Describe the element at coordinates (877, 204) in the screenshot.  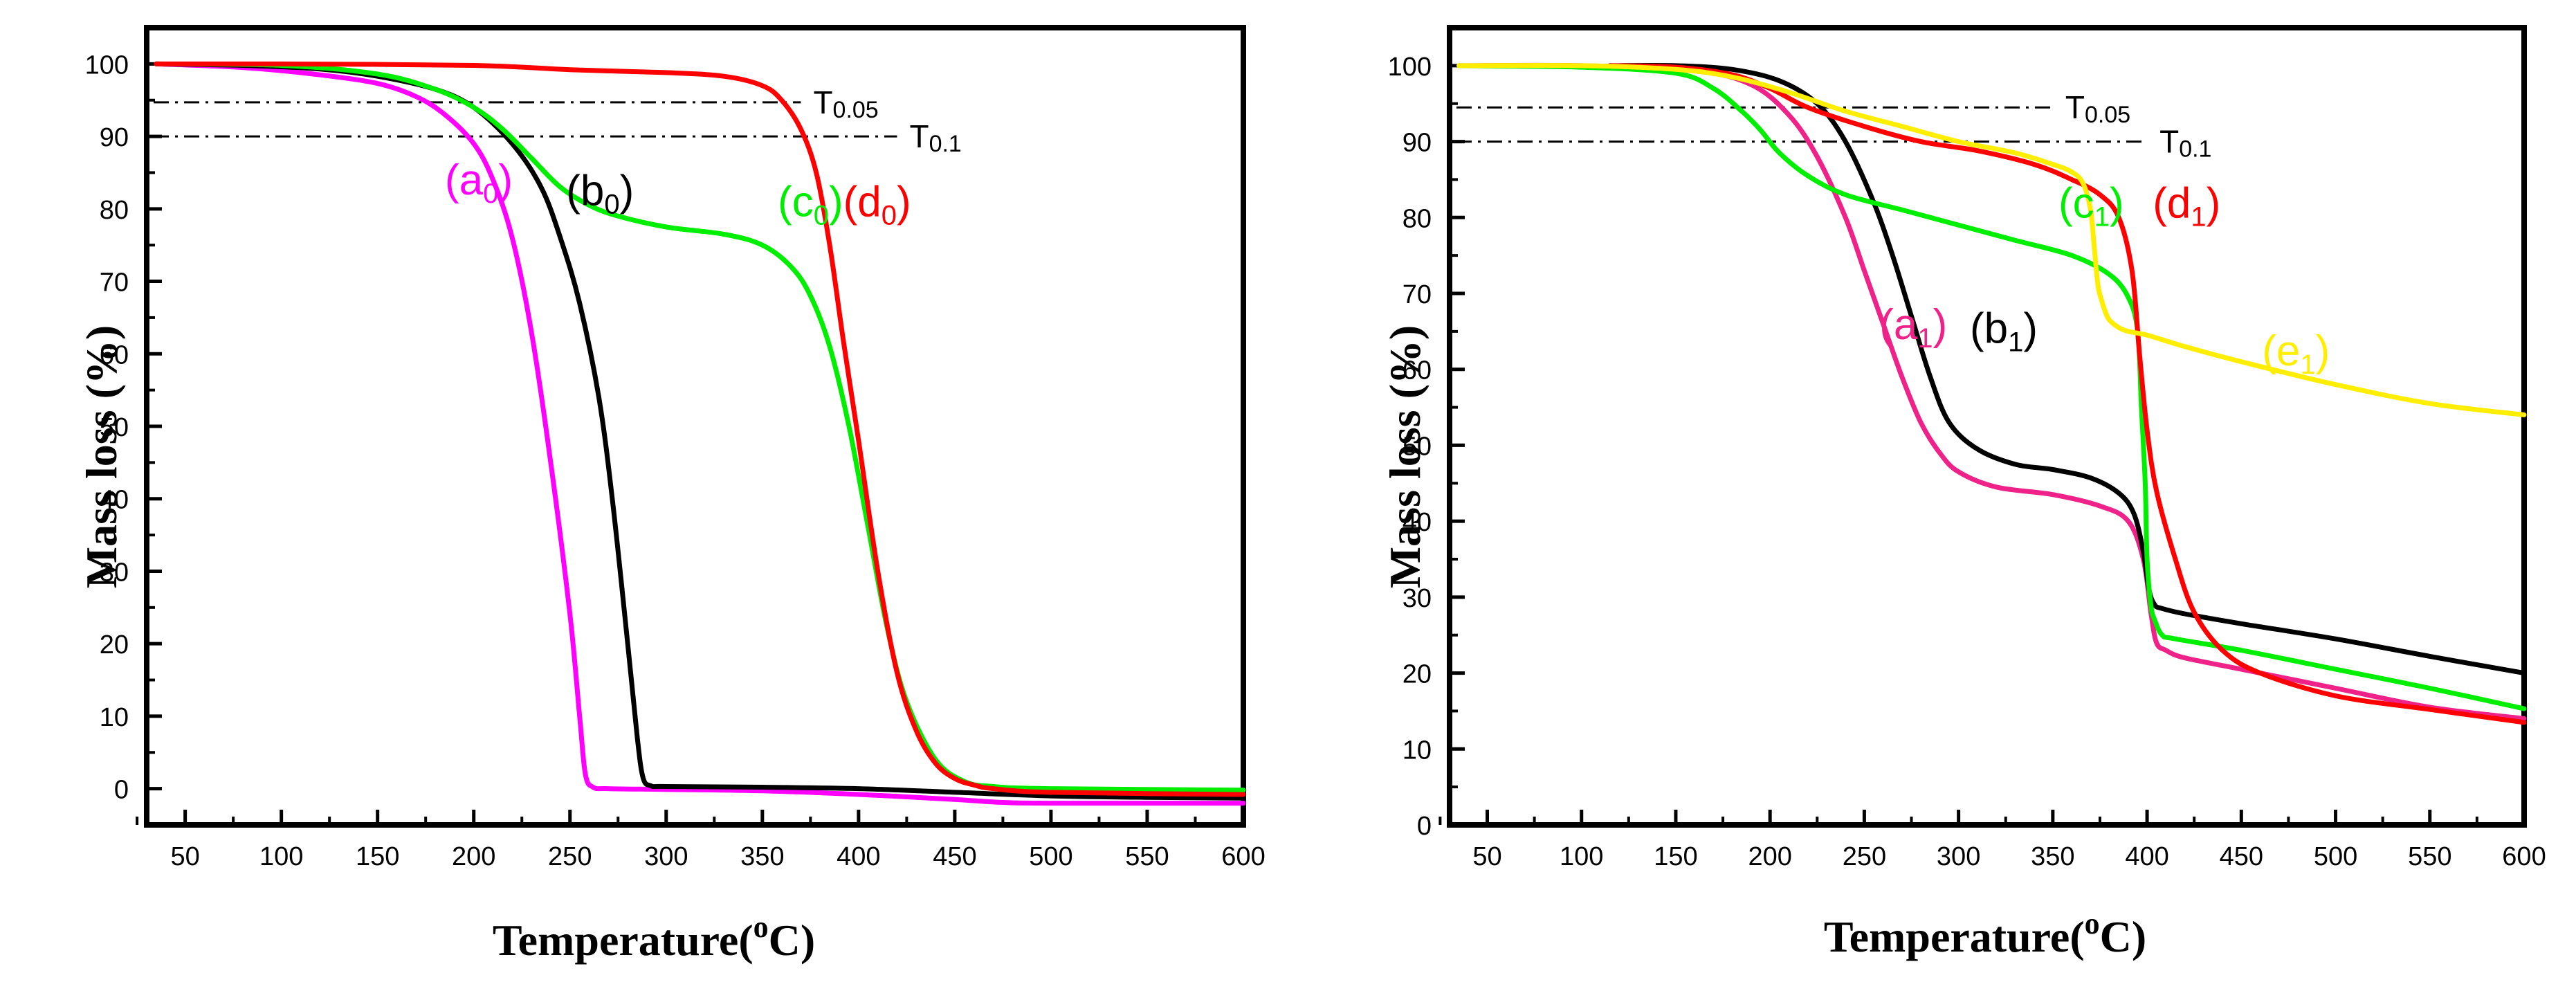
I see `series-label-d0: (d0)` at that location.